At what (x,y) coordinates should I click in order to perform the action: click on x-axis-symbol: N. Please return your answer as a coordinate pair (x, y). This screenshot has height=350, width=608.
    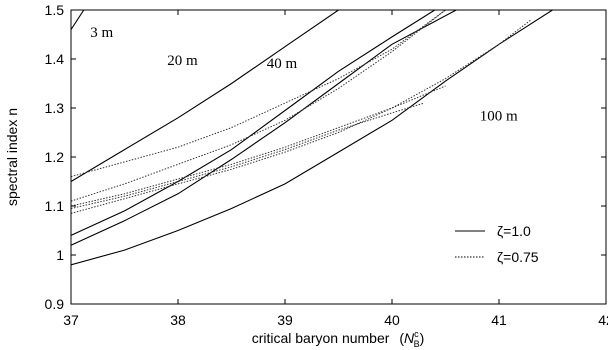
    Looking at the image, I should click on (409, 338).